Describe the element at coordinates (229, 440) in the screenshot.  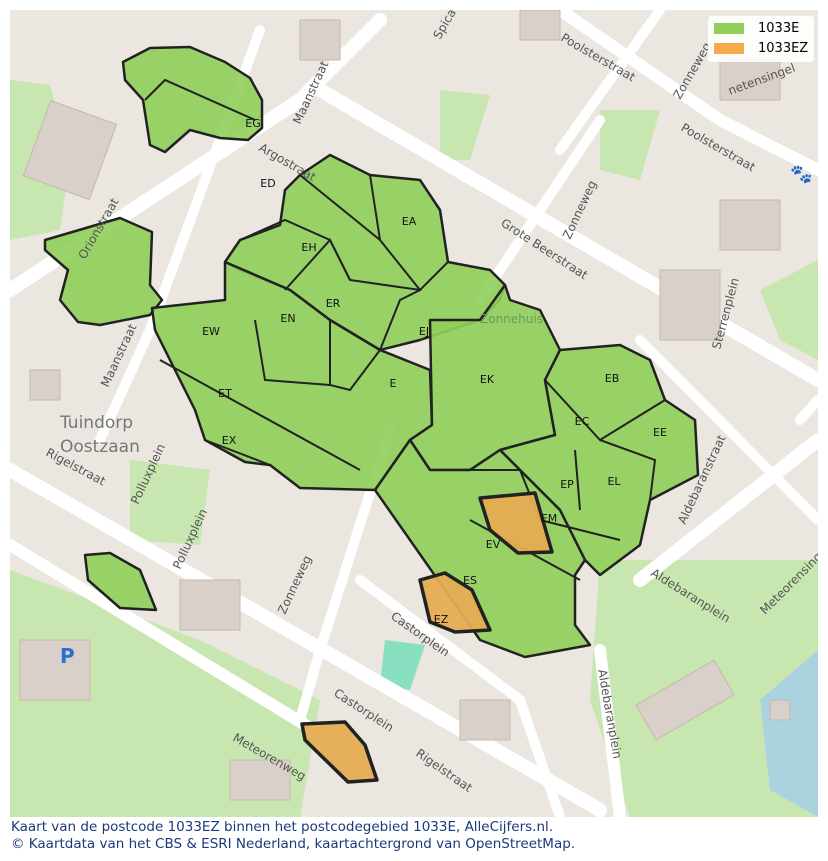
I see `area-label: EX` at that location.